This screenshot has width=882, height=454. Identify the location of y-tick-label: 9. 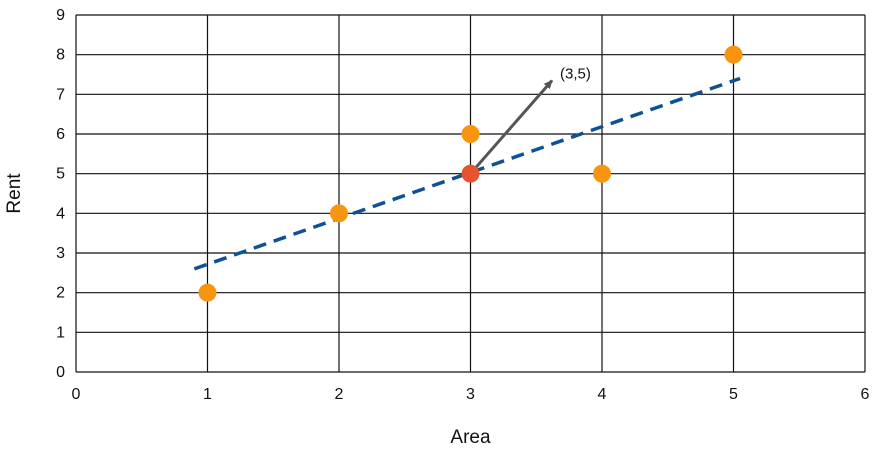
(60, 15).